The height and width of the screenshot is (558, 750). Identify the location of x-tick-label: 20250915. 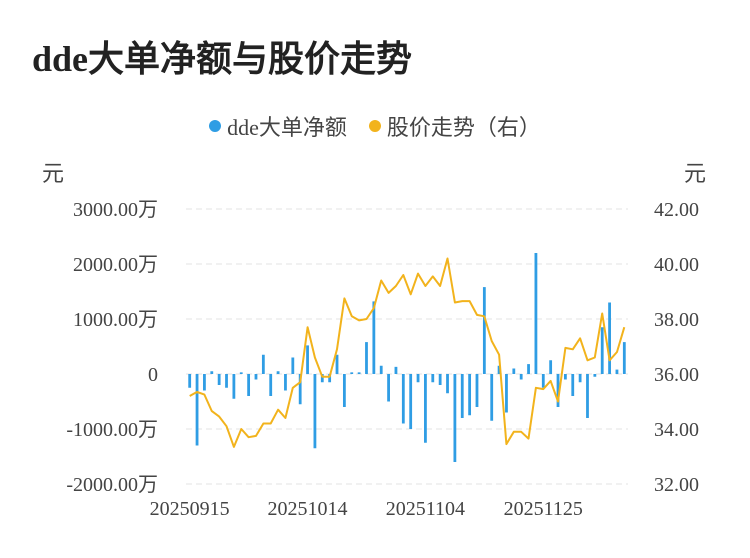
(190, 509).